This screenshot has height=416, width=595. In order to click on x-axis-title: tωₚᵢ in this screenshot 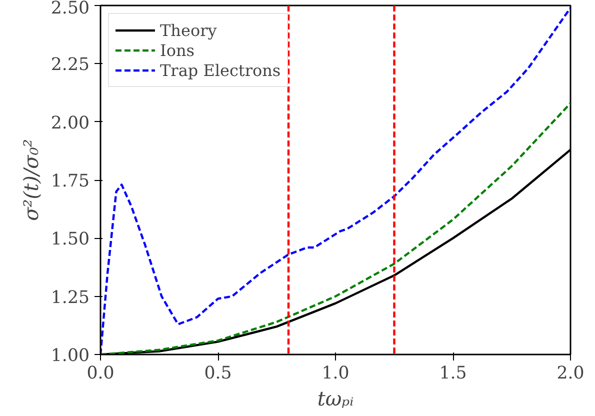, I will do `click(335, 398)`.